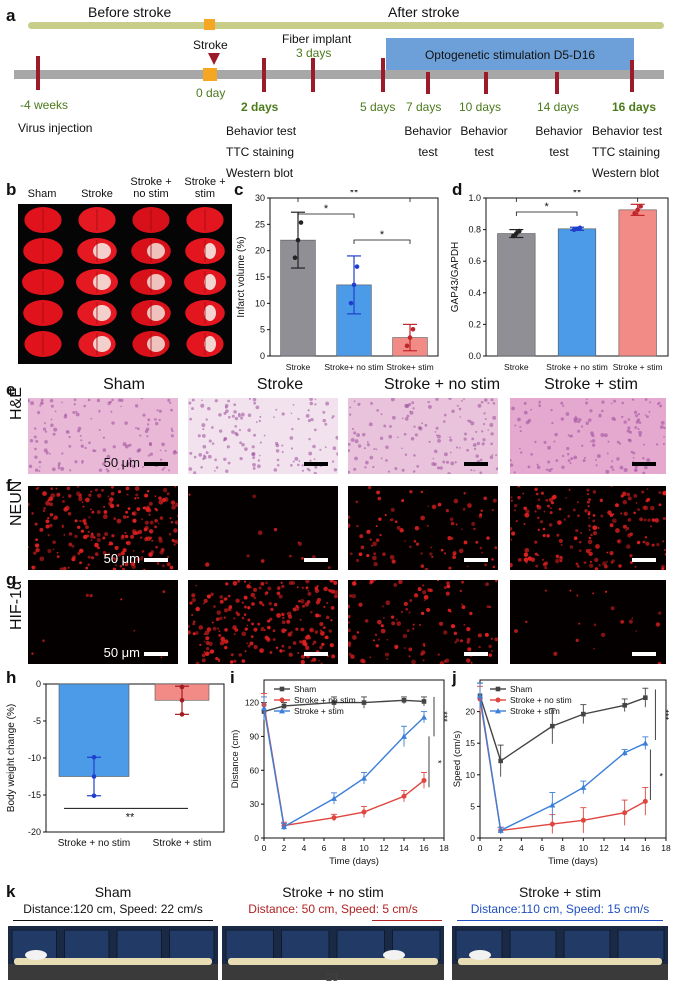  I want to click on y-tick-label: 0.4, so click(474, 293).